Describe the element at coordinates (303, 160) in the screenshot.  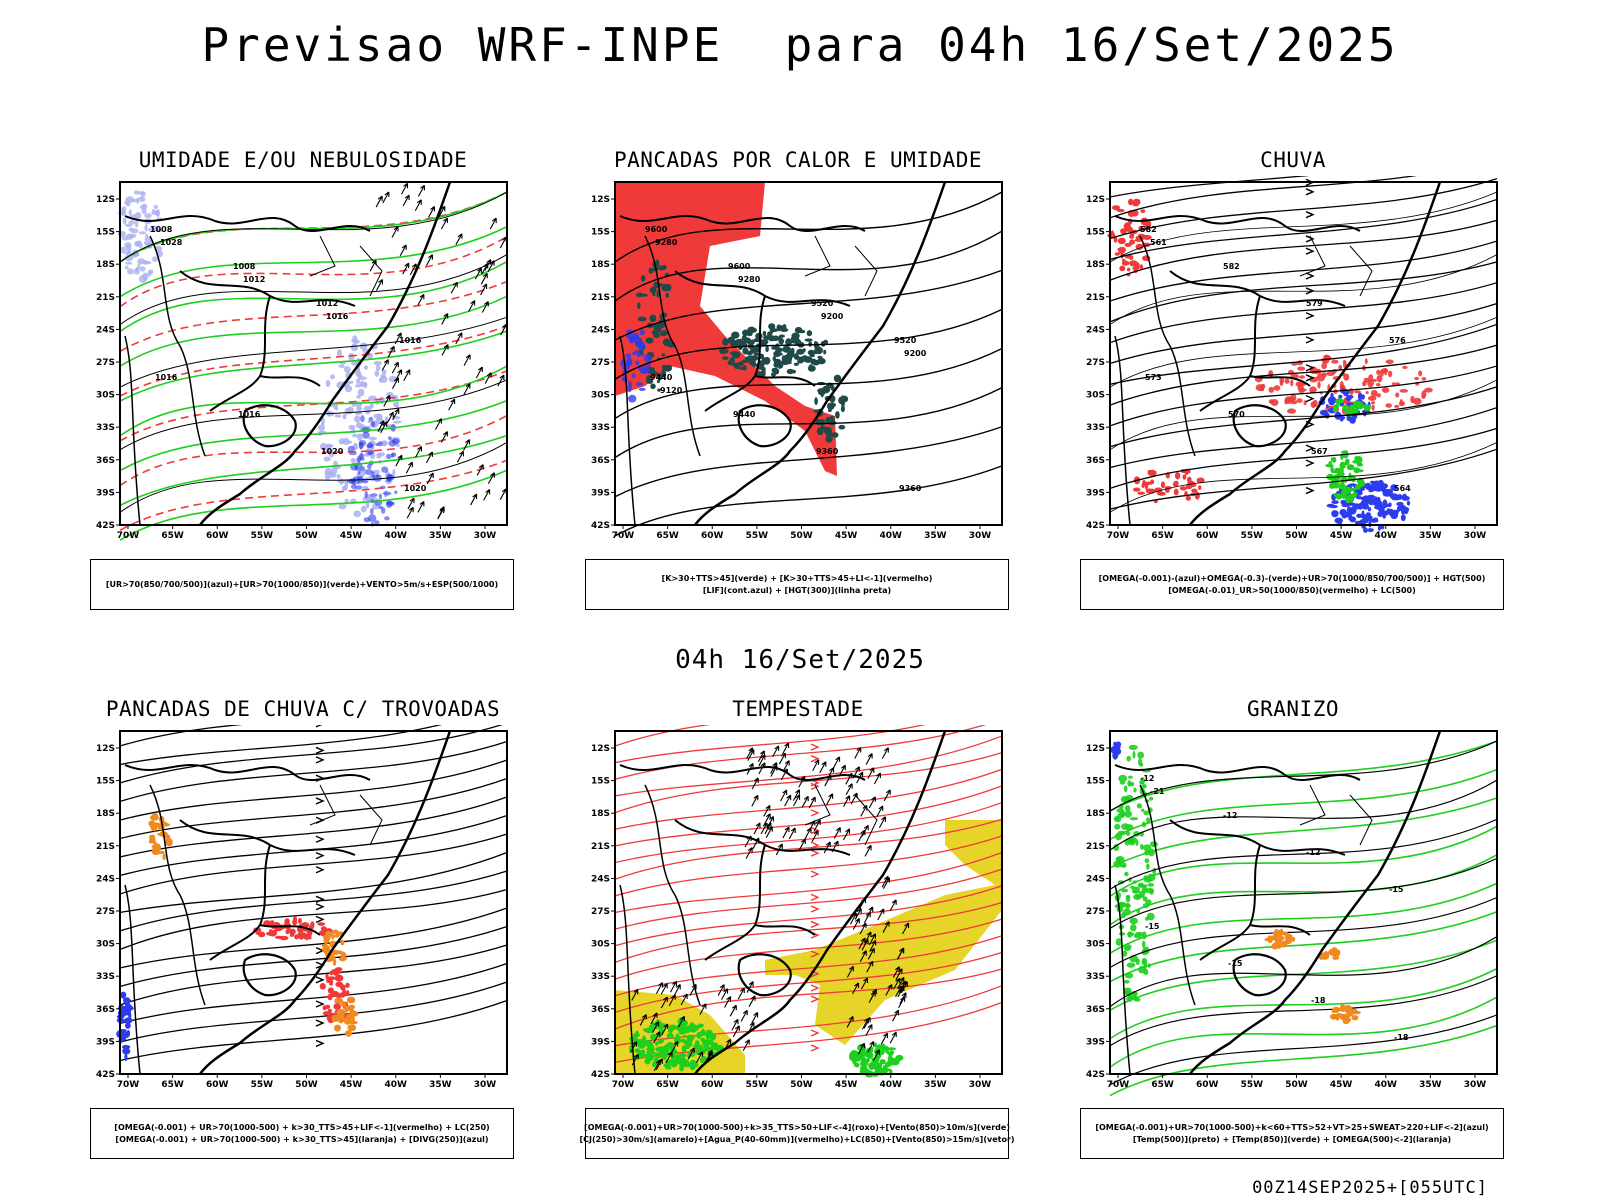
I see `panel-title: UMIDADE E/OU NEBULOSIDADE` at that location.